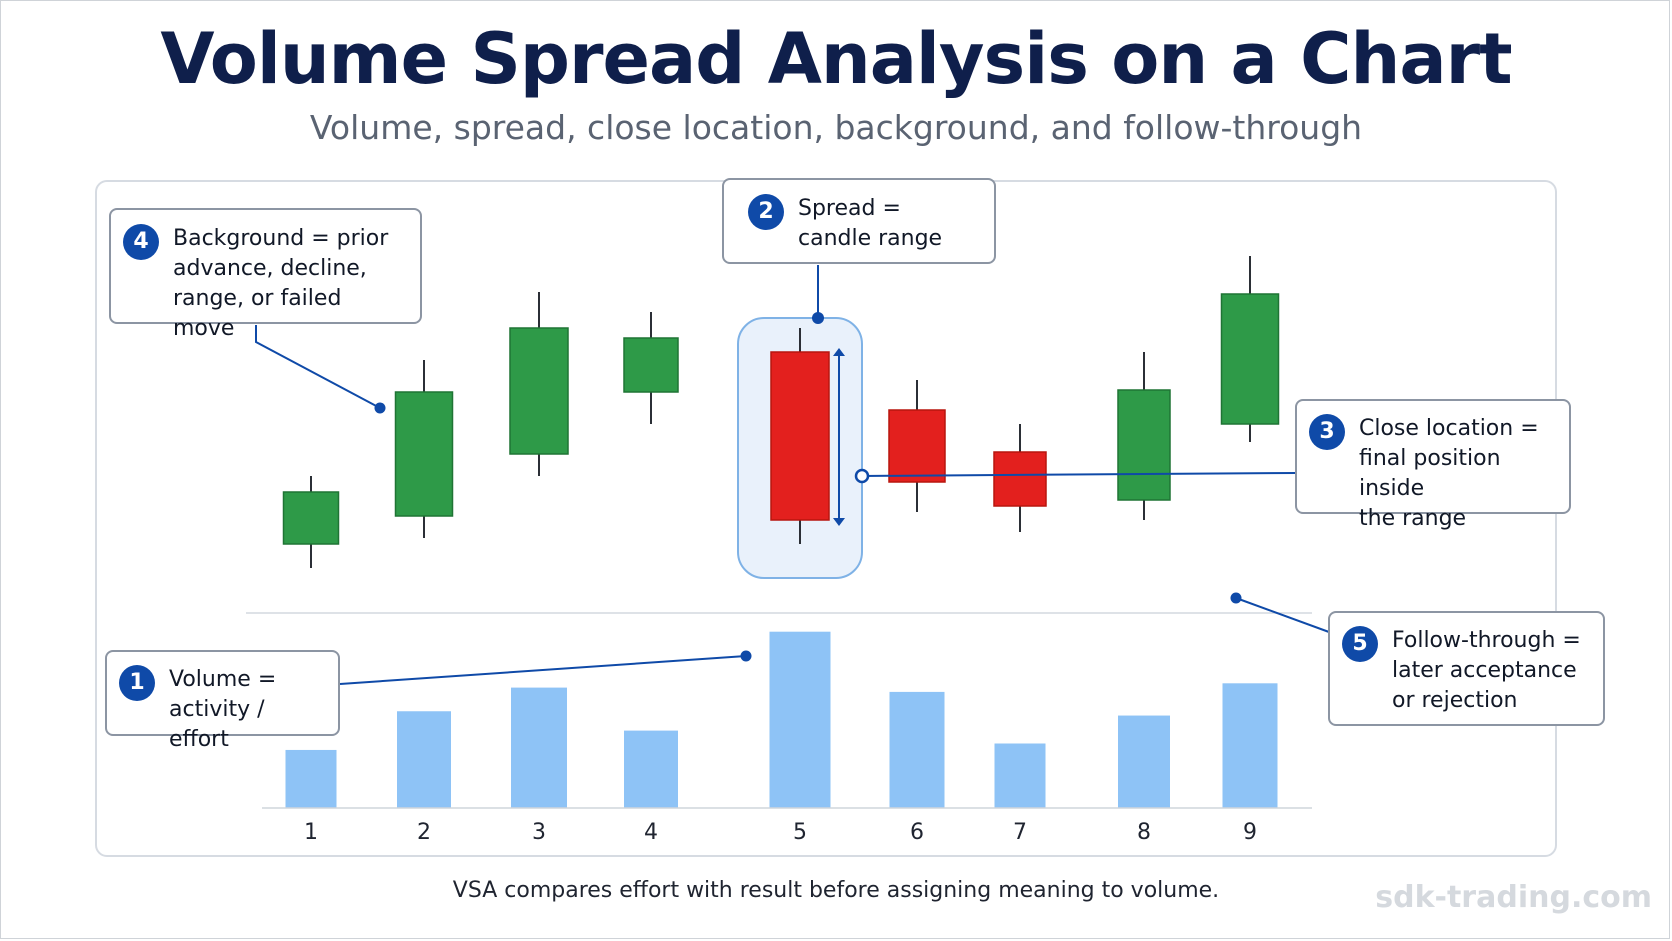  What do you see at coordinates (1360, 644) in the screenshot?
I see `callout-number-5: 5` at bounding box center [1360, 644].